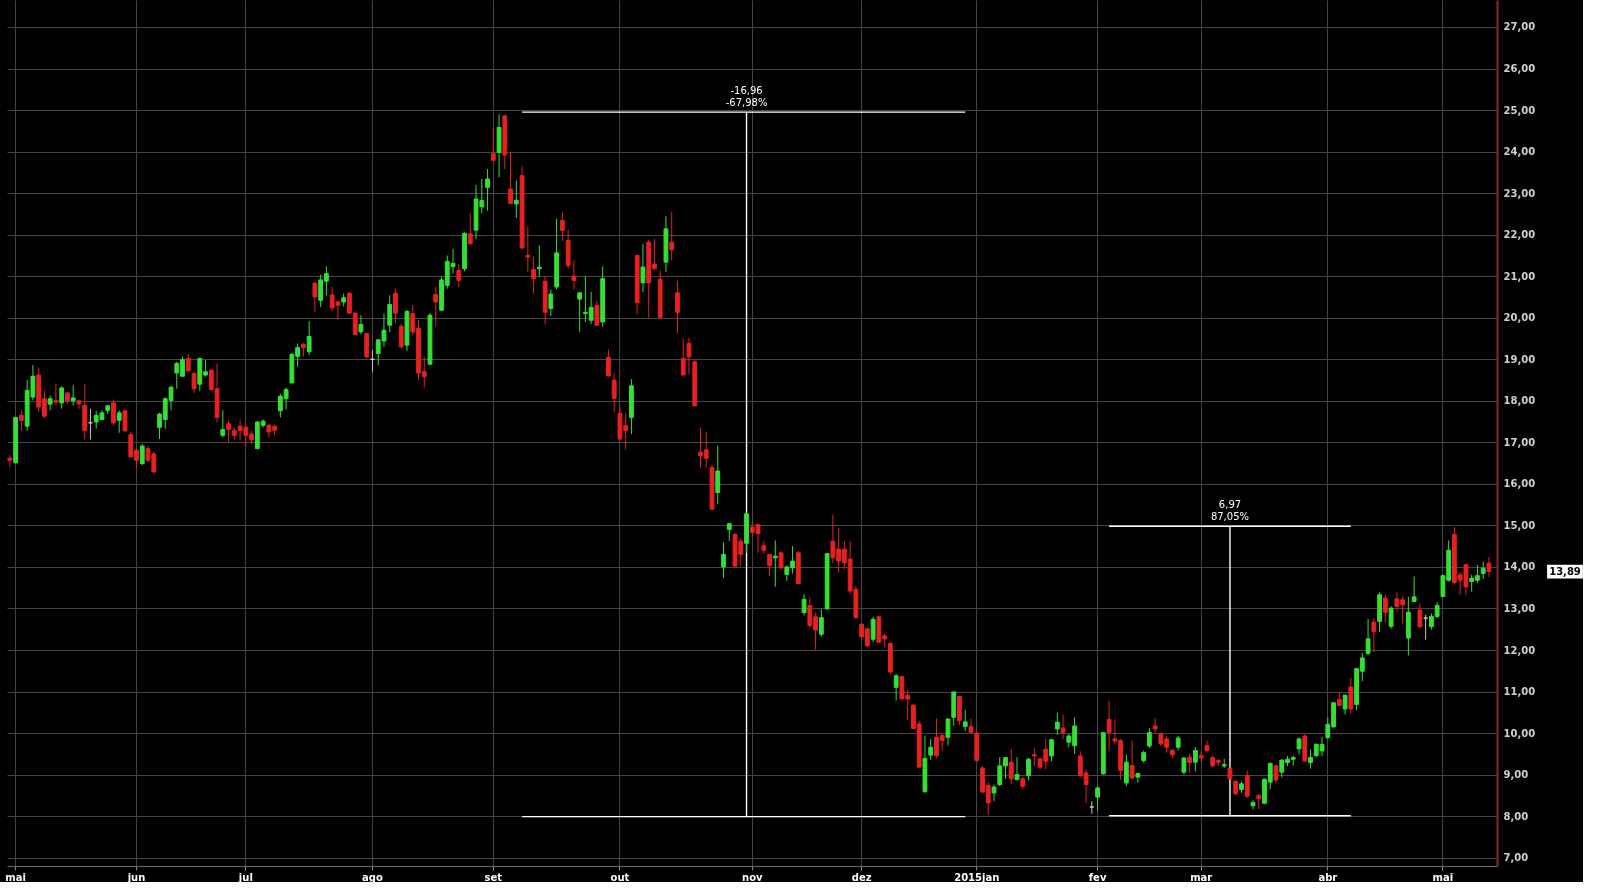 The height and width of the screenshot is (893, 1600). I want to click on y-tick-label: 9,00, so click(1516, 775).